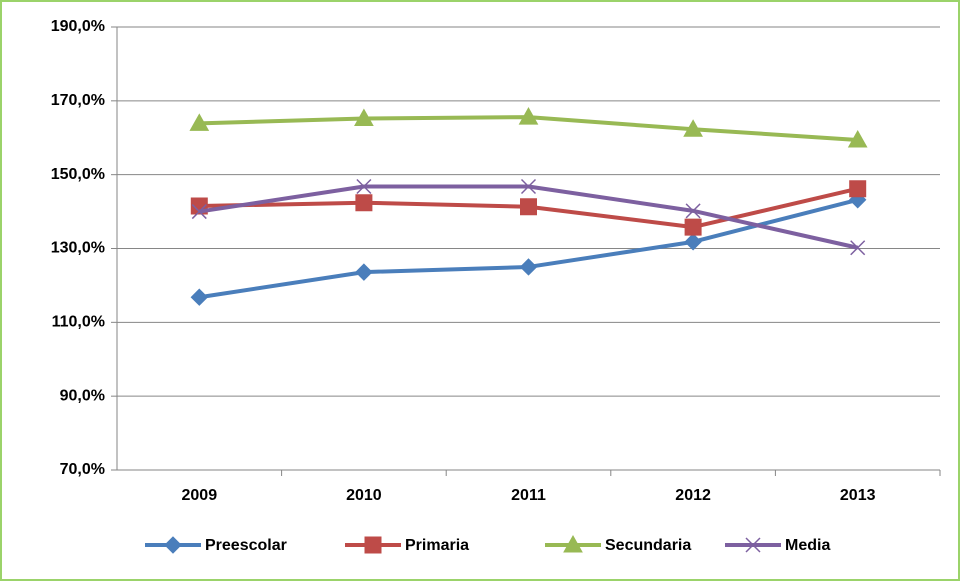 The image size is (960, 586). What do you see at coordinates (200, 495) in the screenshot?
I see `x-tick-label: 2009` at bounding box center [200, 495].